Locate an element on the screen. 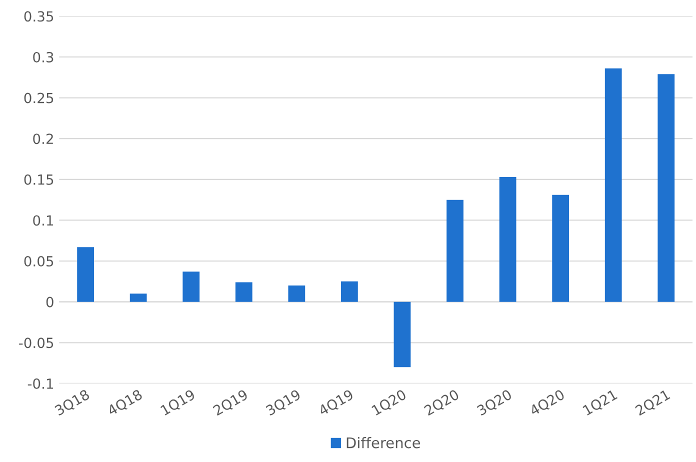 This screenshot has height=462, width=696. y-tick-label: 0.15 is located at coordinates (39, 179).